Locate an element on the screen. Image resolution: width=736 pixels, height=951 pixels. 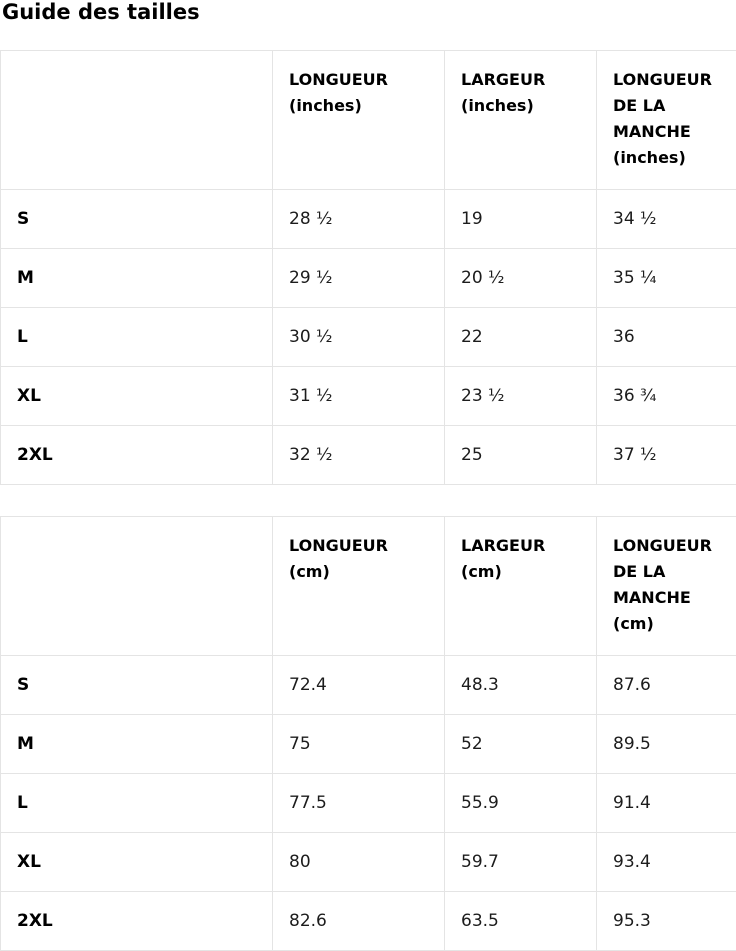
value-cell: 59.7 is located at coordinates (520, 862).